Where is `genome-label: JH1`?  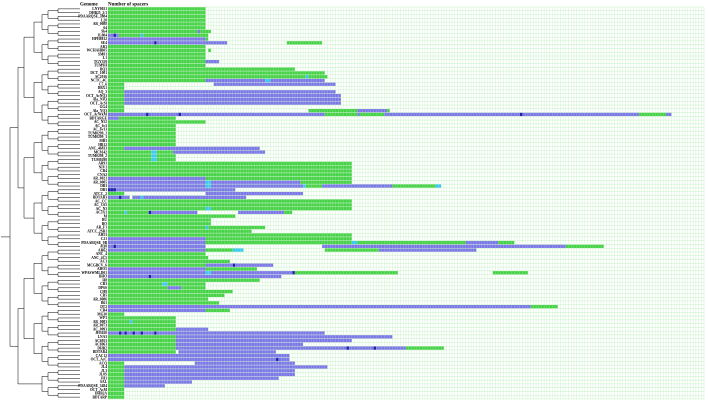 genome-label: JH1 is located at coordinates (104, 378).